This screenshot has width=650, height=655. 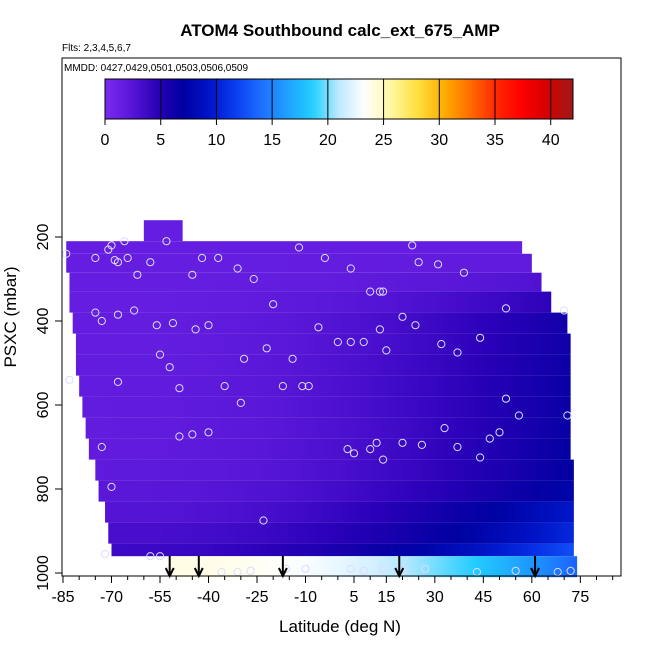 I want to click on x-tick-label: -25, so click(x=256, y=597).